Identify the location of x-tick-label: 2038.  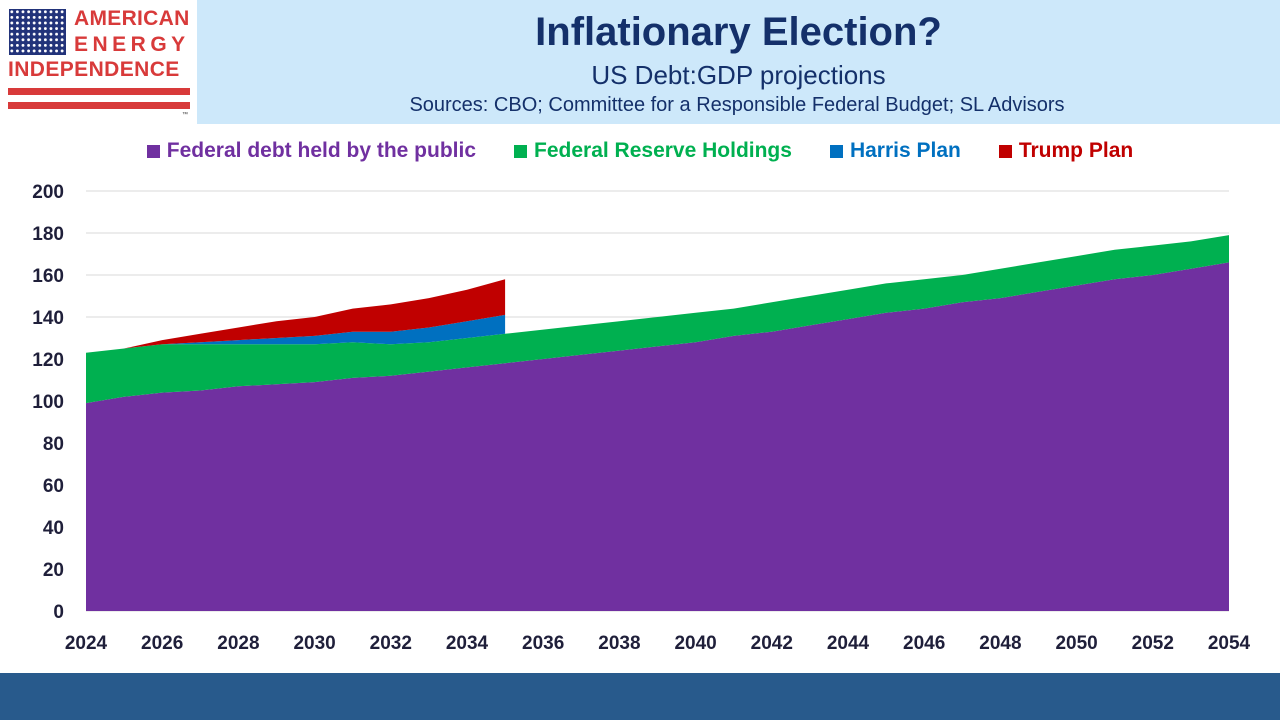
(619, 643).